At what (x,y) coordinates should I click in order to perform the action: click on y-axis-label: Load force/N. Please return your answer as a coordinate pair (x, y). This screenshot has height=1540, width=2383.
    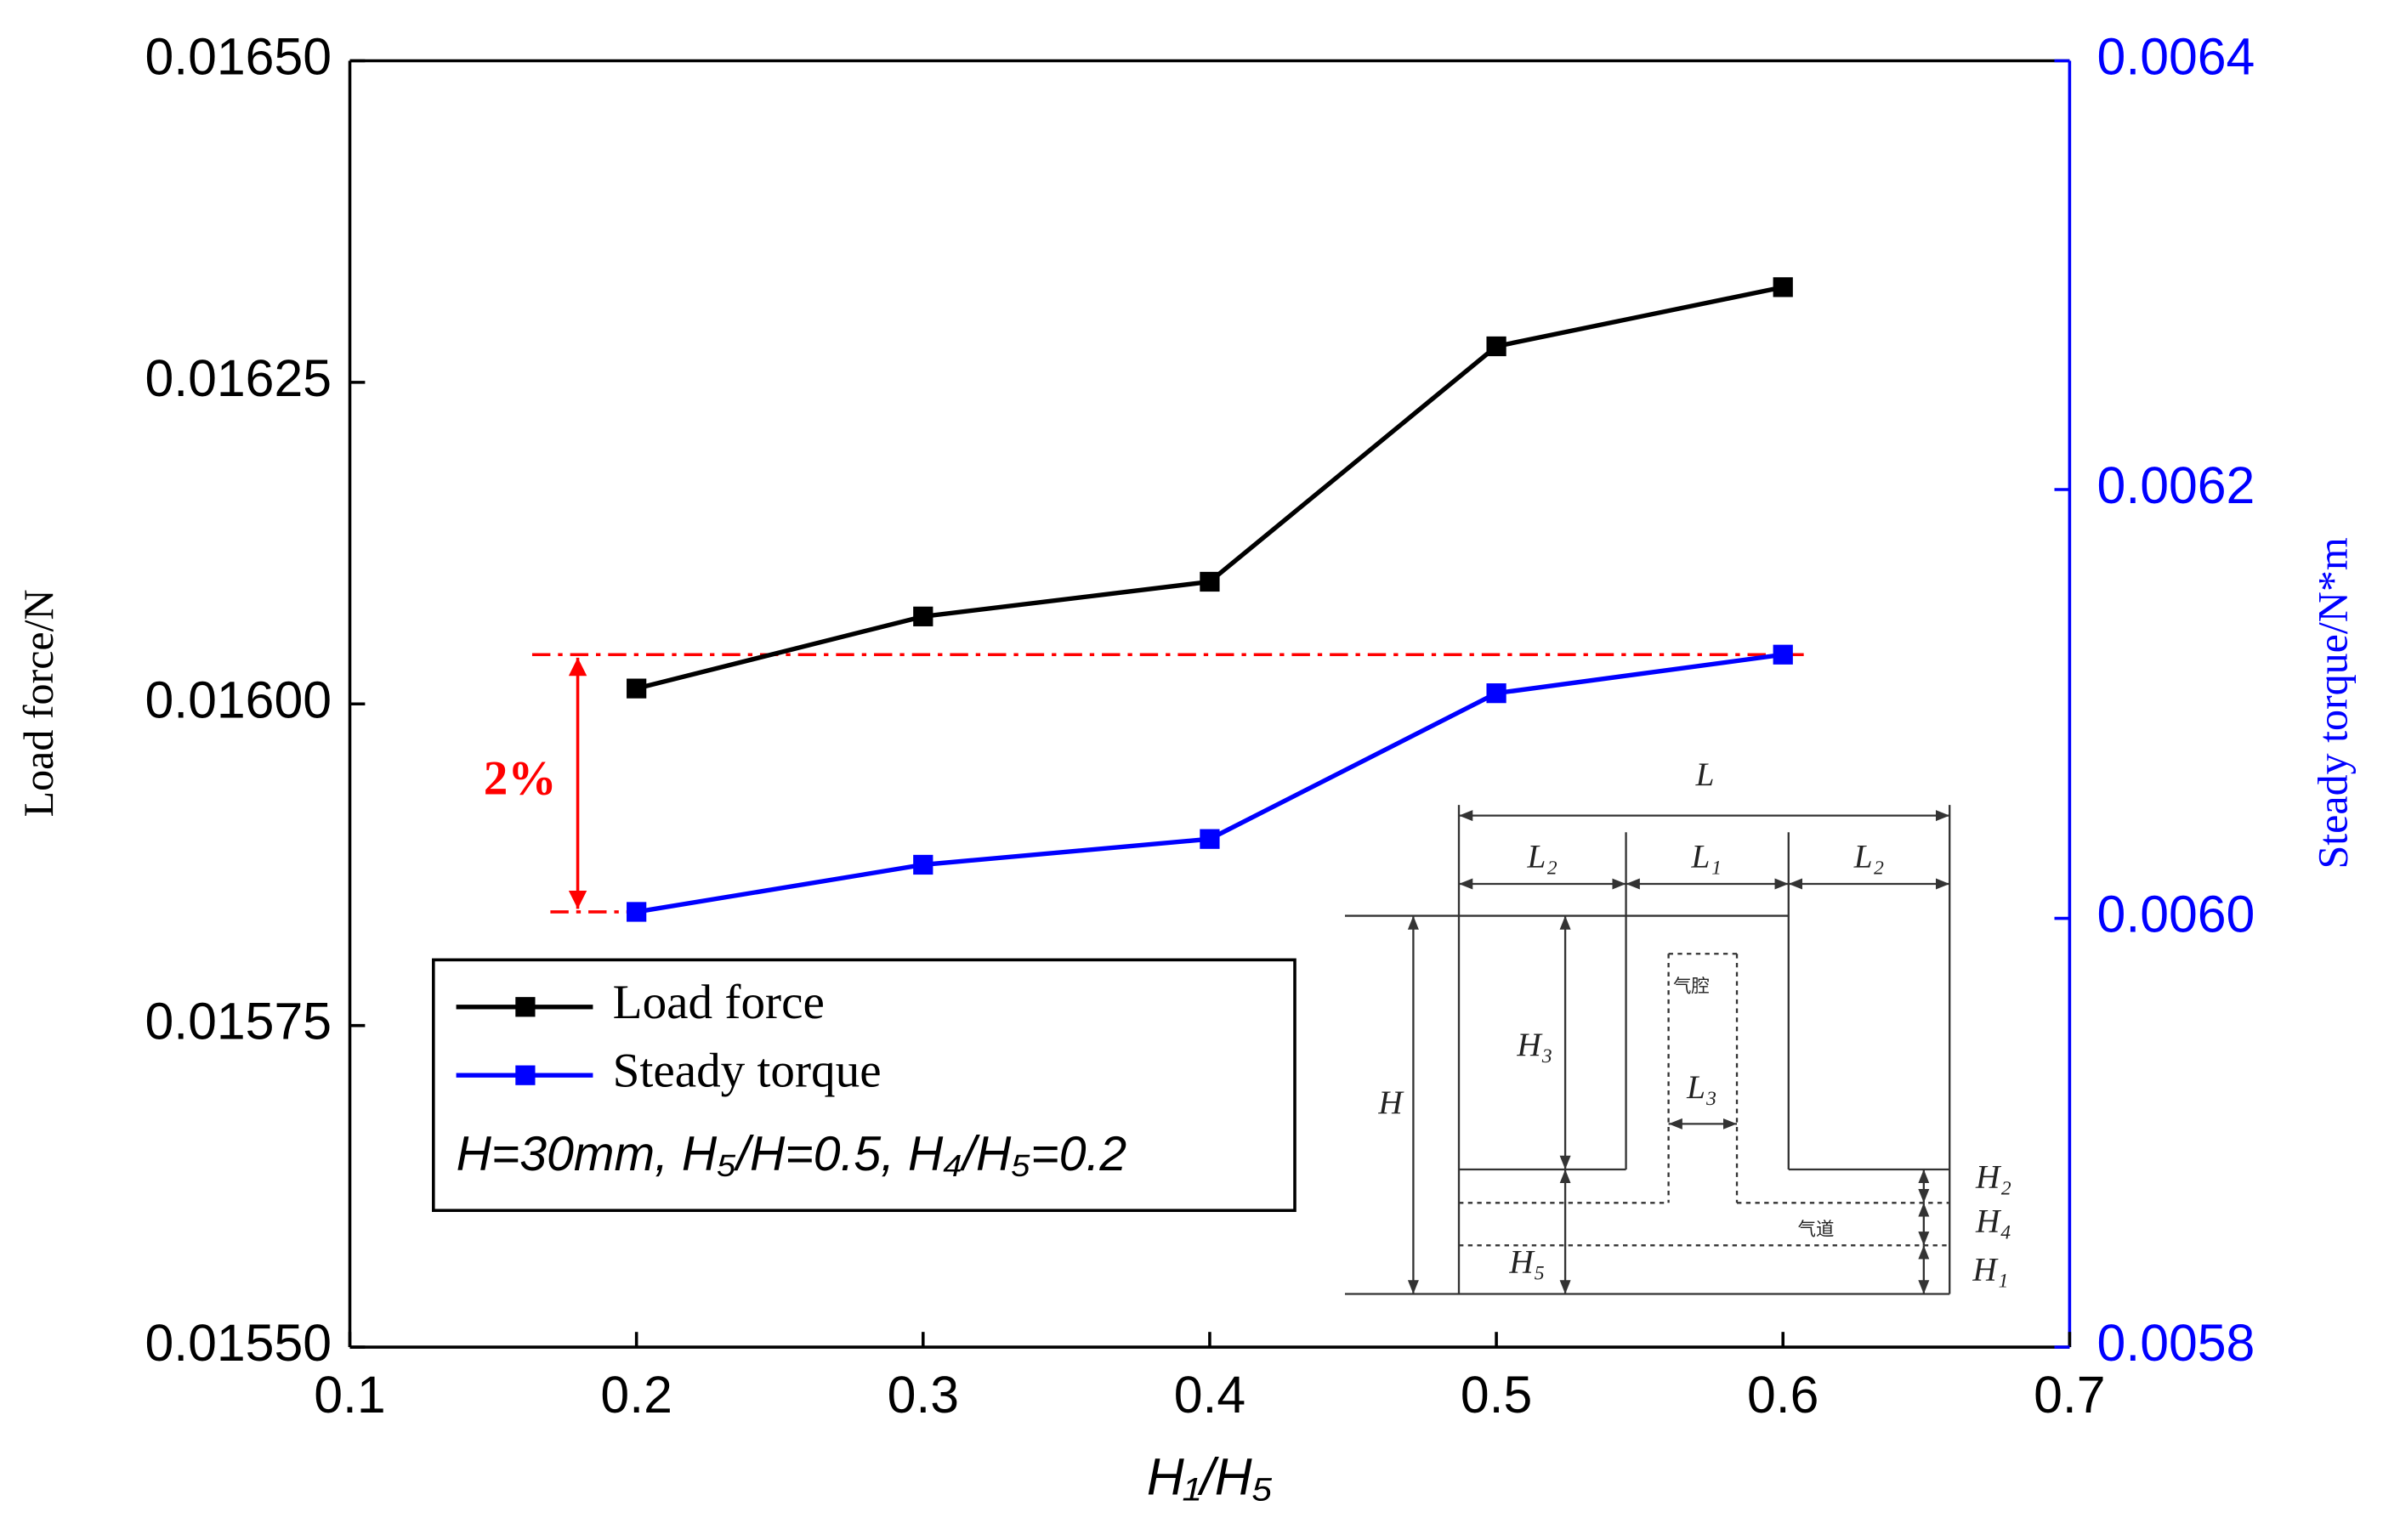
    Looking at the image, I should click on (38, 703).